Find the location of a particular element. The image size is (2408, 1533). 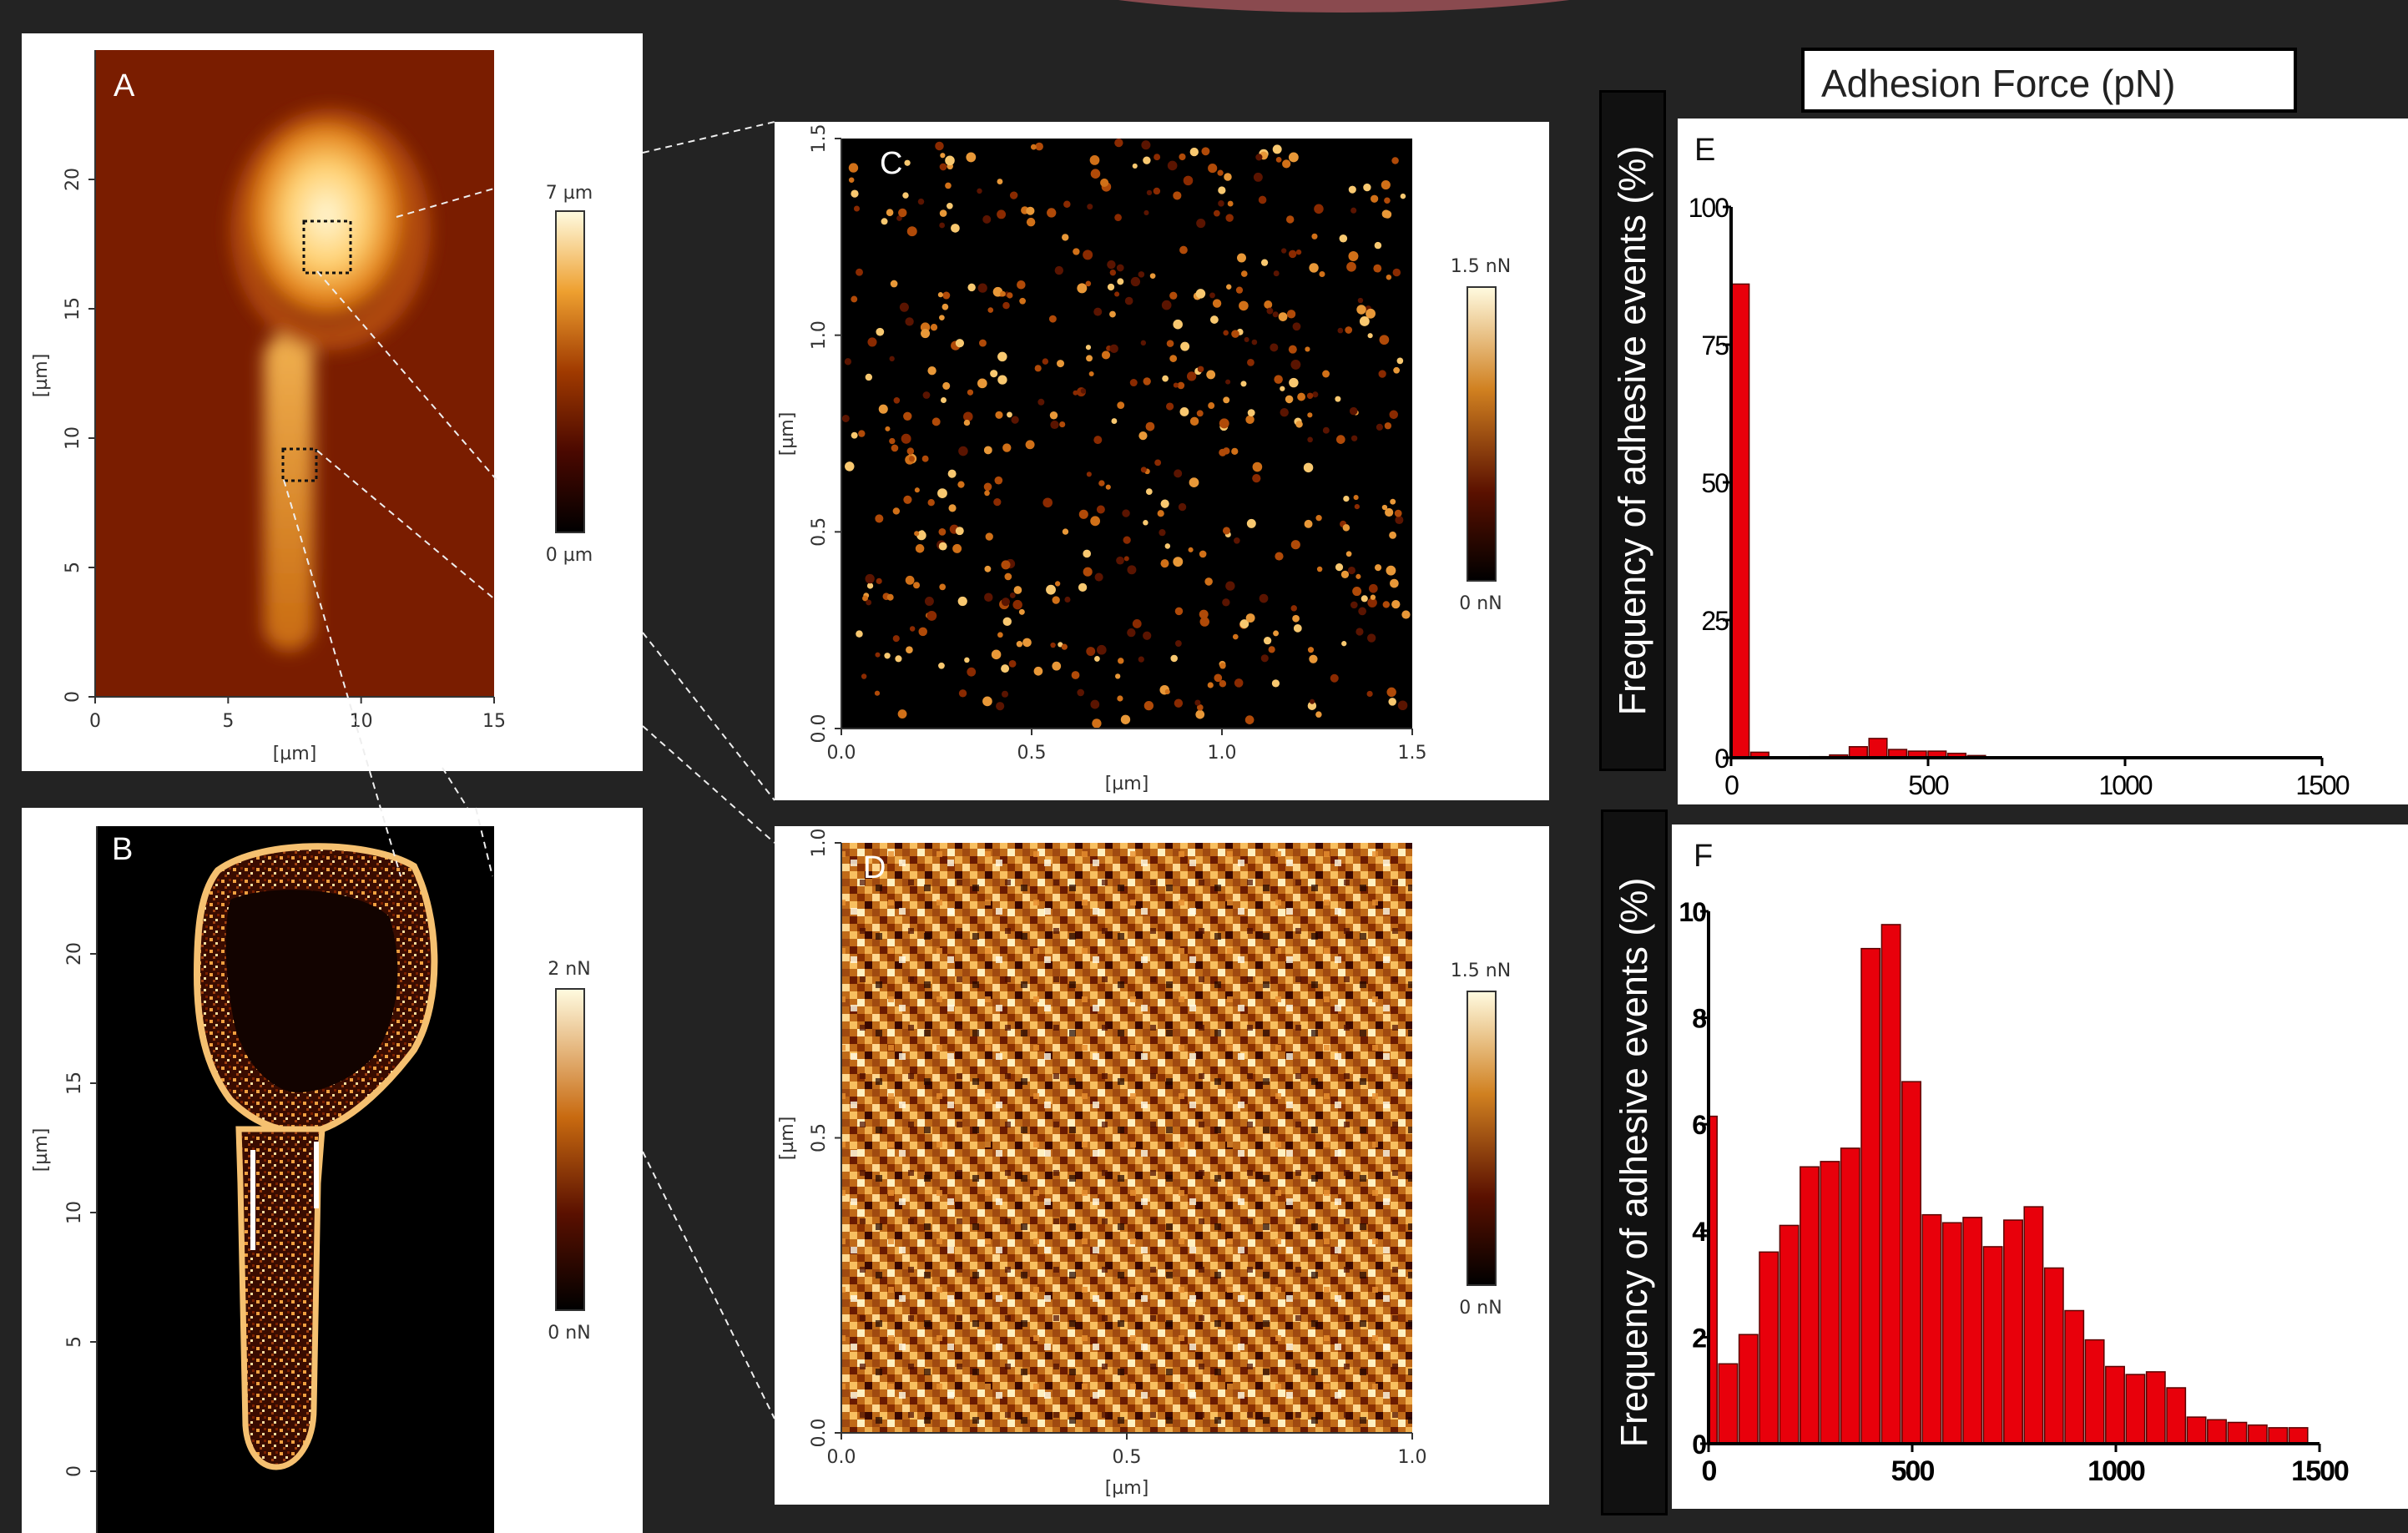

panel-d-x-tick-label: 0.0 is located at coordinates (841, 1457).